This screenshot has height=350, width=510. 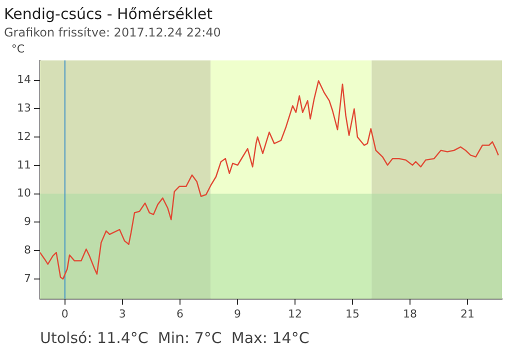 I want to click on y-tick-label: 11, so click(x=24, y=165).